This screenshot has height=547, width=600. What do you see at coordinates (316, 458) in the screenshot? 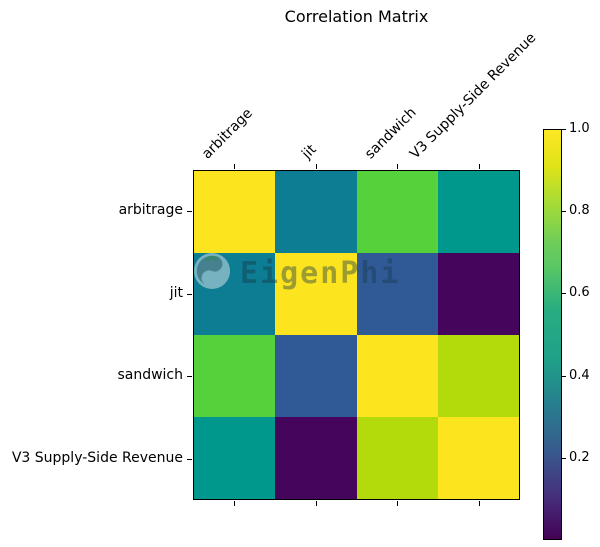
I see `heatmap-cell-r3-c1` at bounding box center [316, 458].